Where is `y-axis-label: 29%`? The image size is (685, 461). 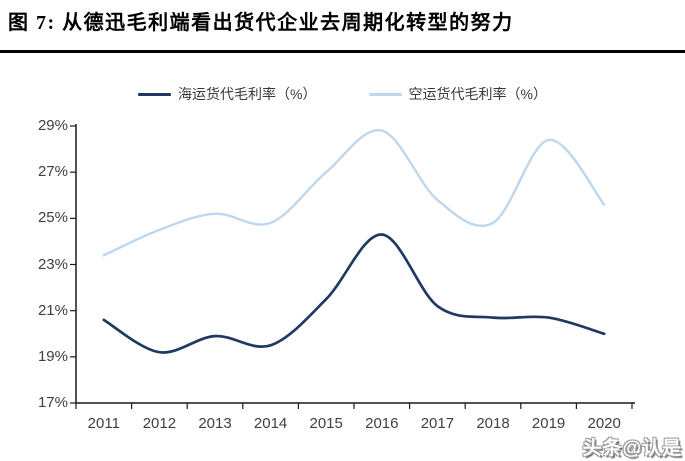
y-axis-label: 29% is located at coordinates (52, 125).